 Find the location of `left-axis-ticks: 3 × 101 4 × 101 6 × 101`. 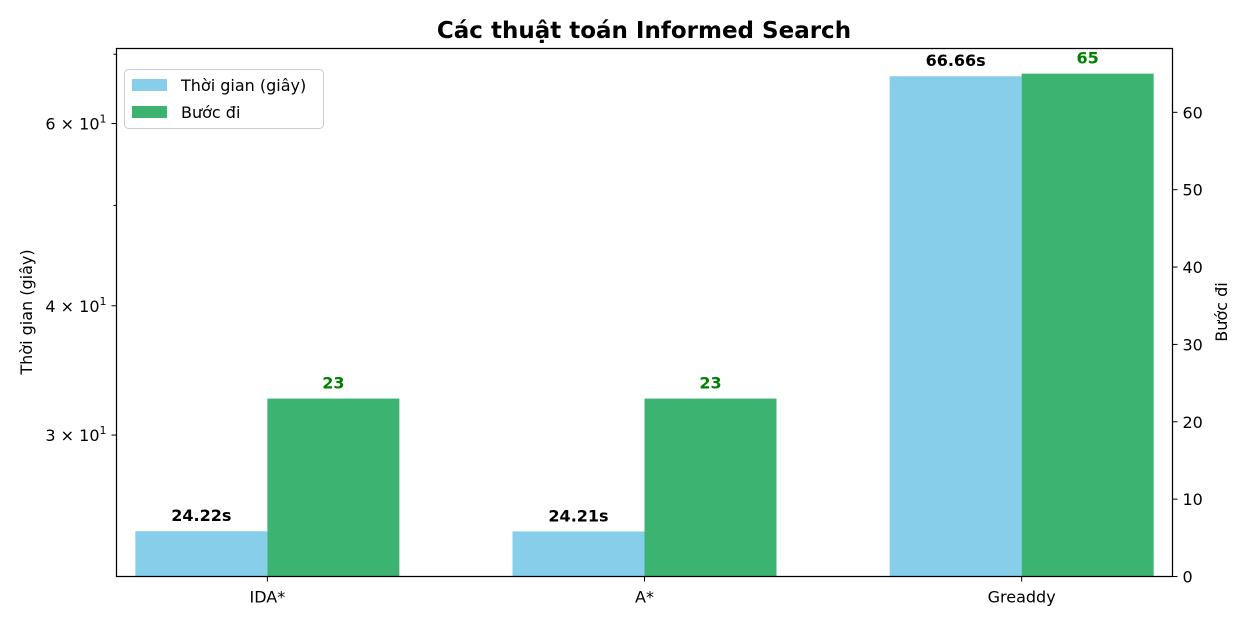

left-axis-ticks: 3 × 101 4 × 101 6 × 101 is located at coordinates (81, 249).